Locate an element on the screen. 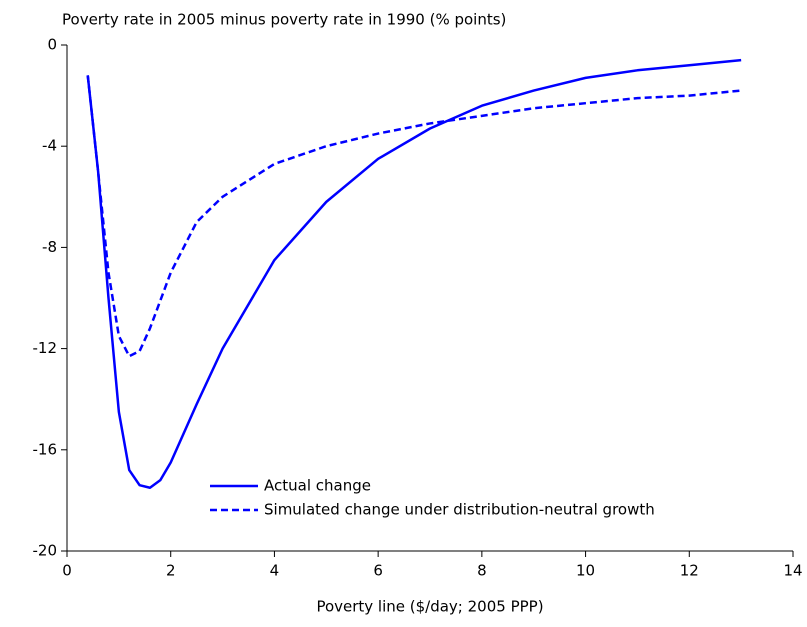 The height and width of the screenshot is (627, 807). x-tick-label: 4 is located at coordinates (275, 571).